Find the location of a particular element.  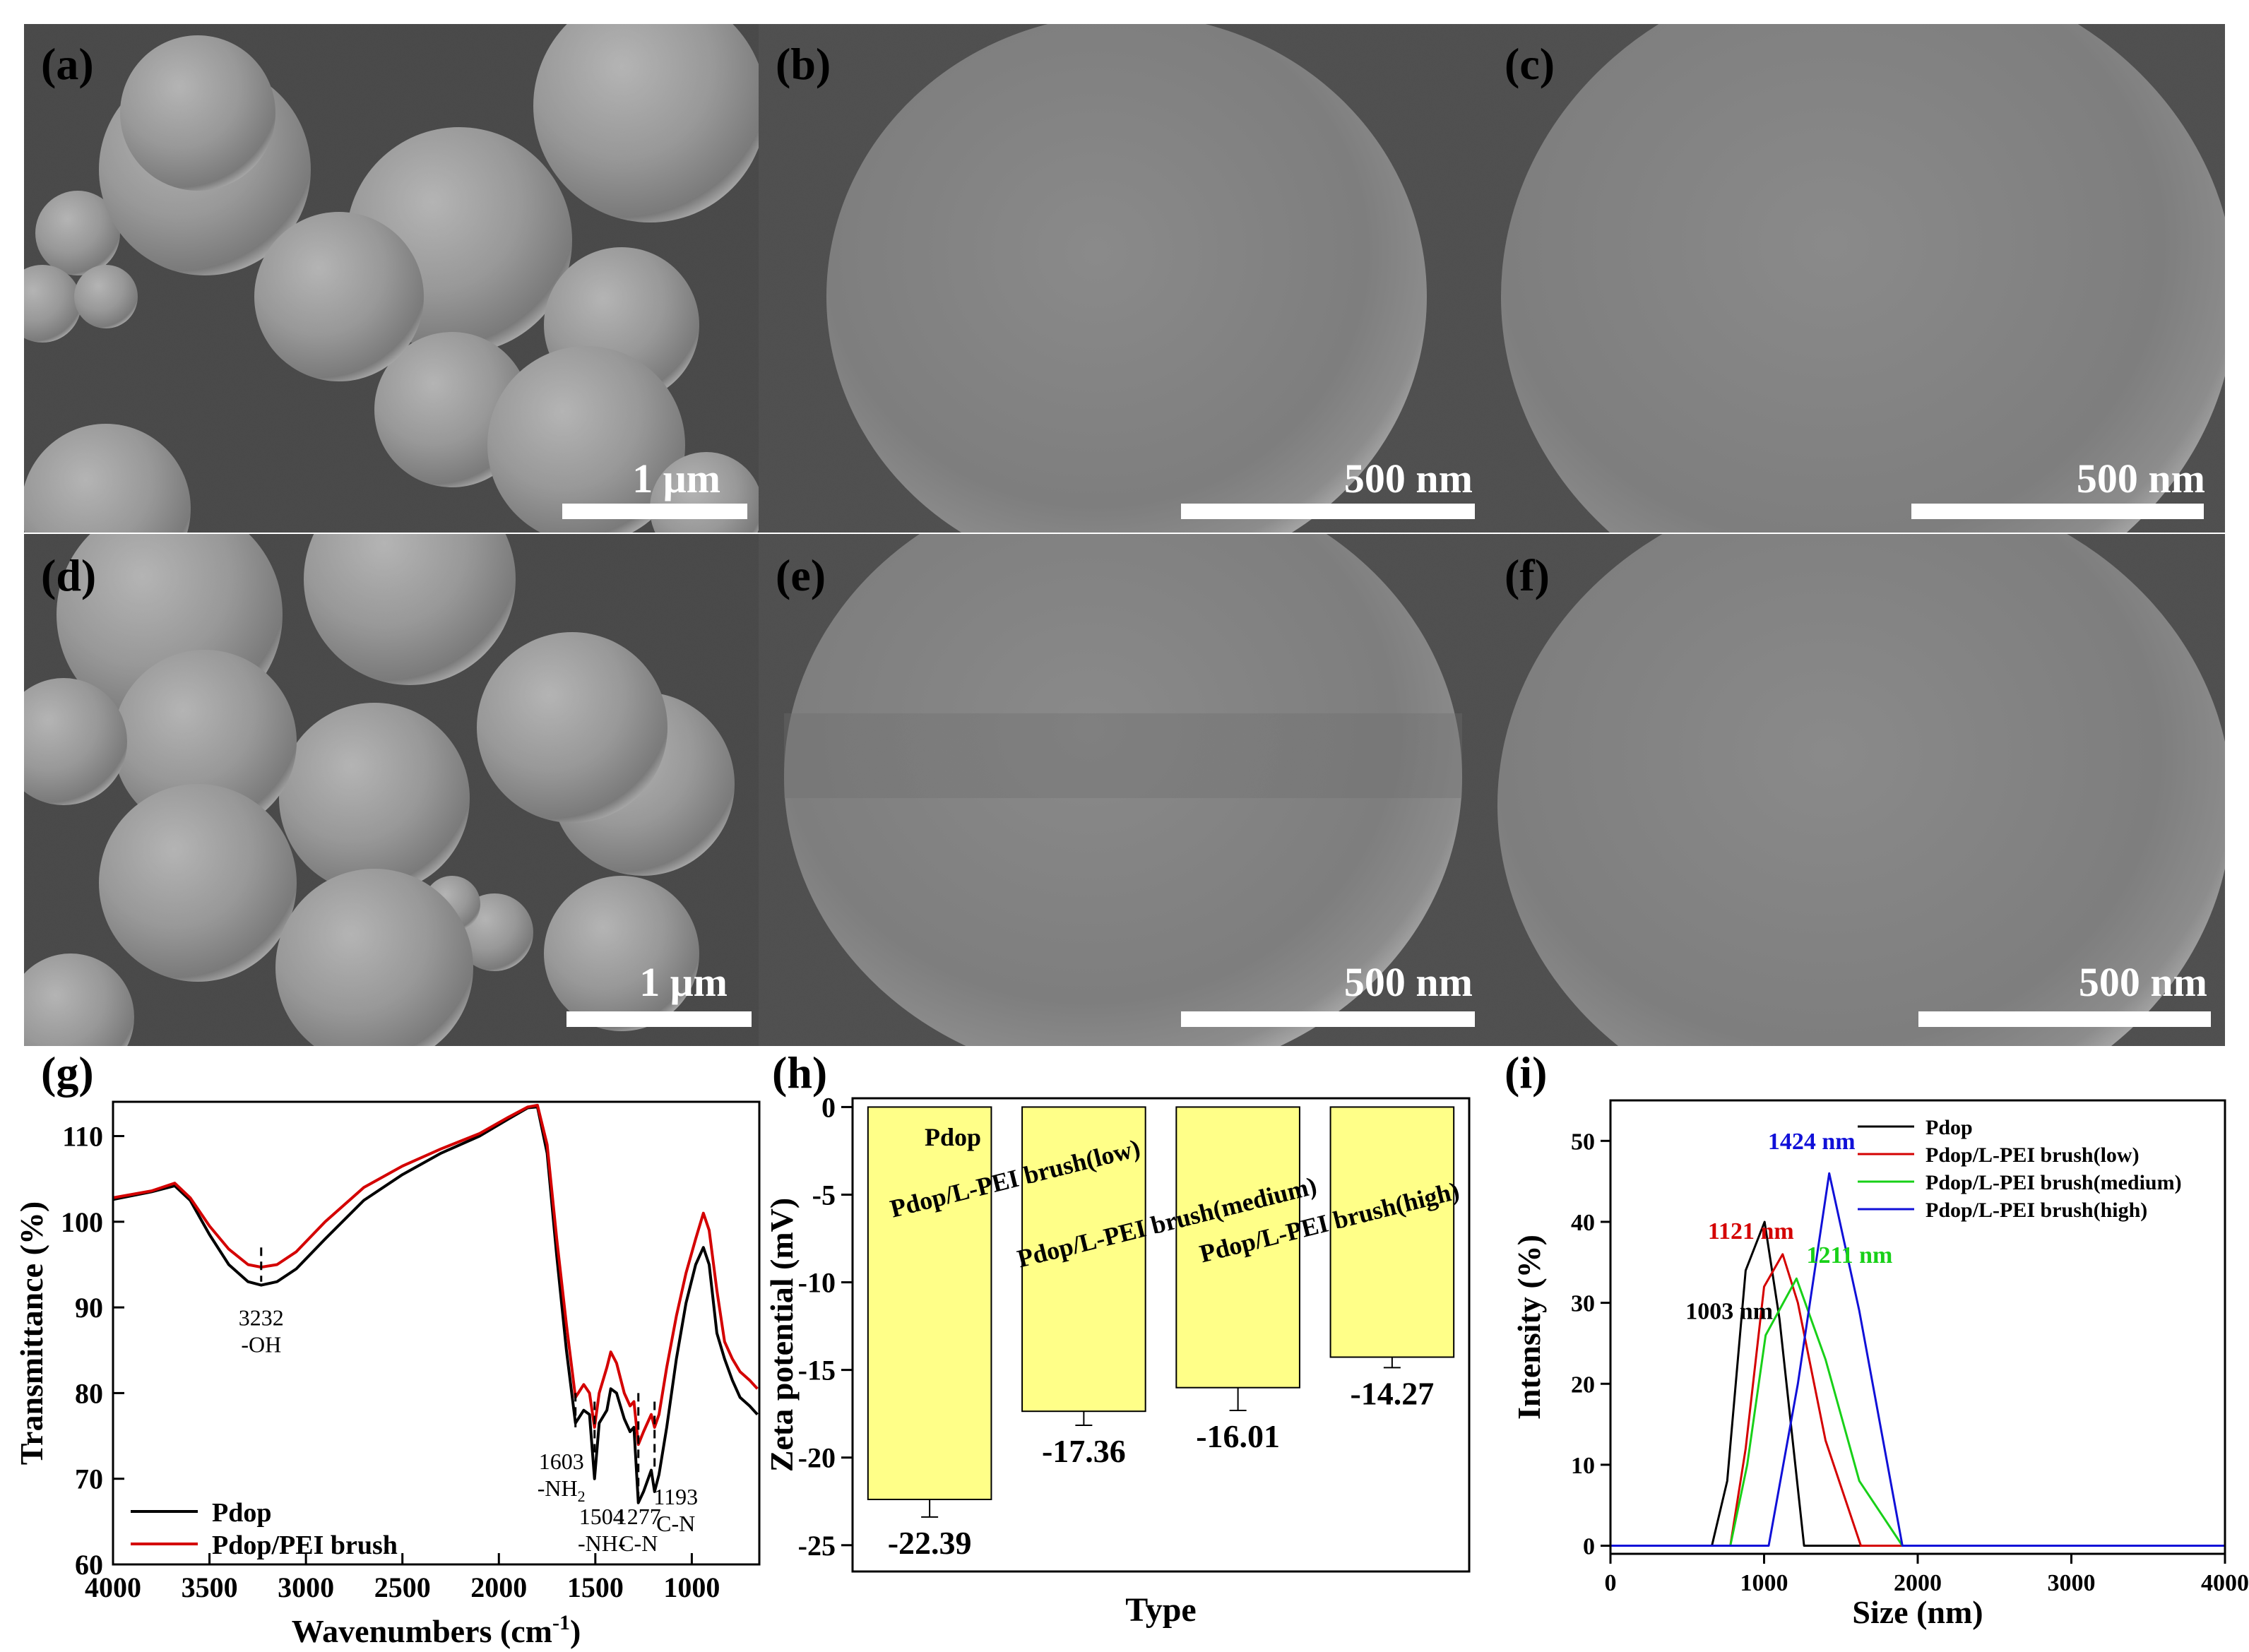

sem-image-b is located at coordinates (1123, 278).